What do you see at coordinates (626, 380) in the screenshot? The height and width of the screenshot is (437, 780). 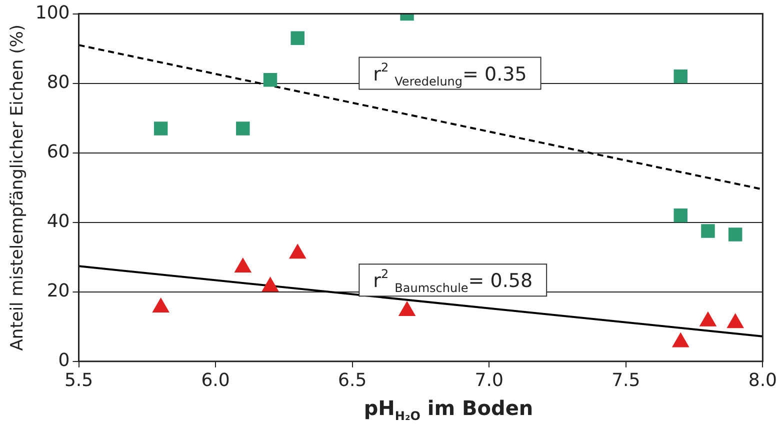 I see `x-tick-label: 7.5` at bounding box center [626, 380].